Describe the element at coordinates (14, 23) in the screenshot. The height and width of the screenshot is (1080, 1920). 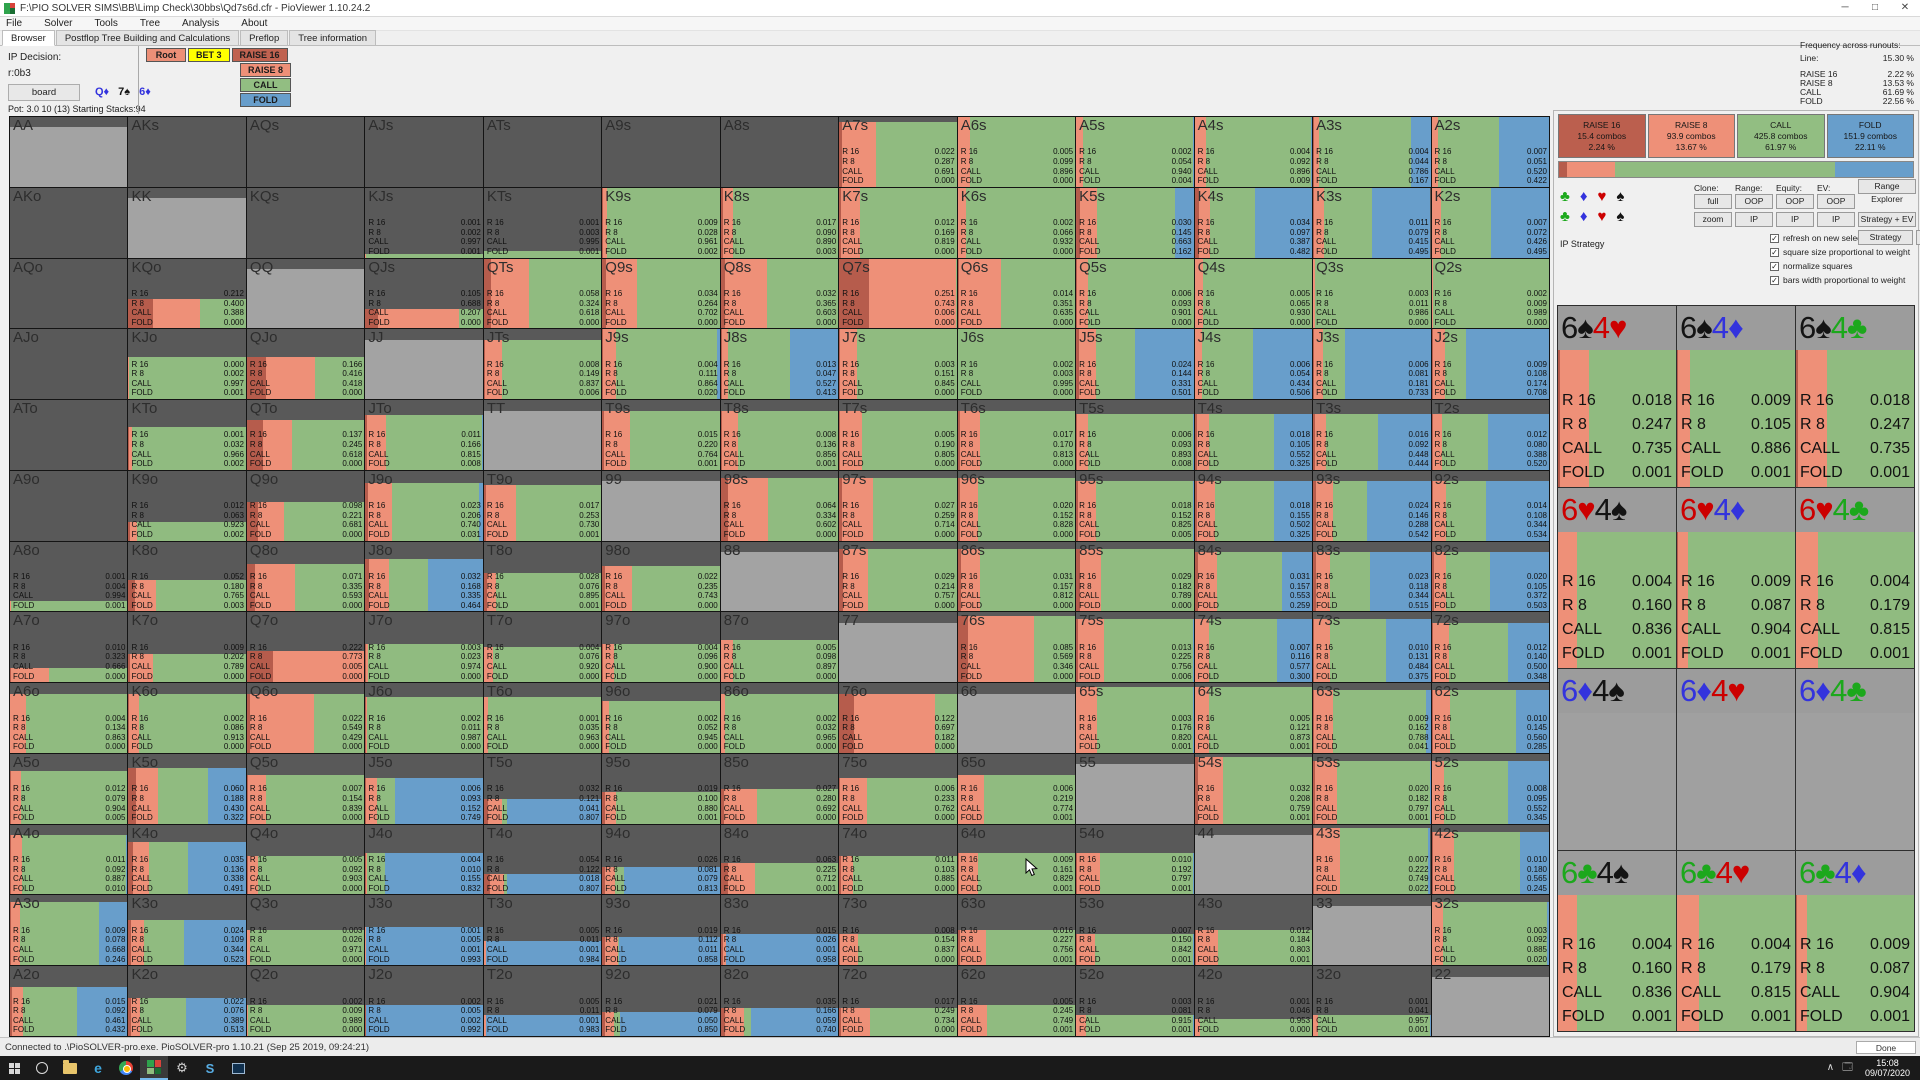
I see `menu-item-file: File` at that location.